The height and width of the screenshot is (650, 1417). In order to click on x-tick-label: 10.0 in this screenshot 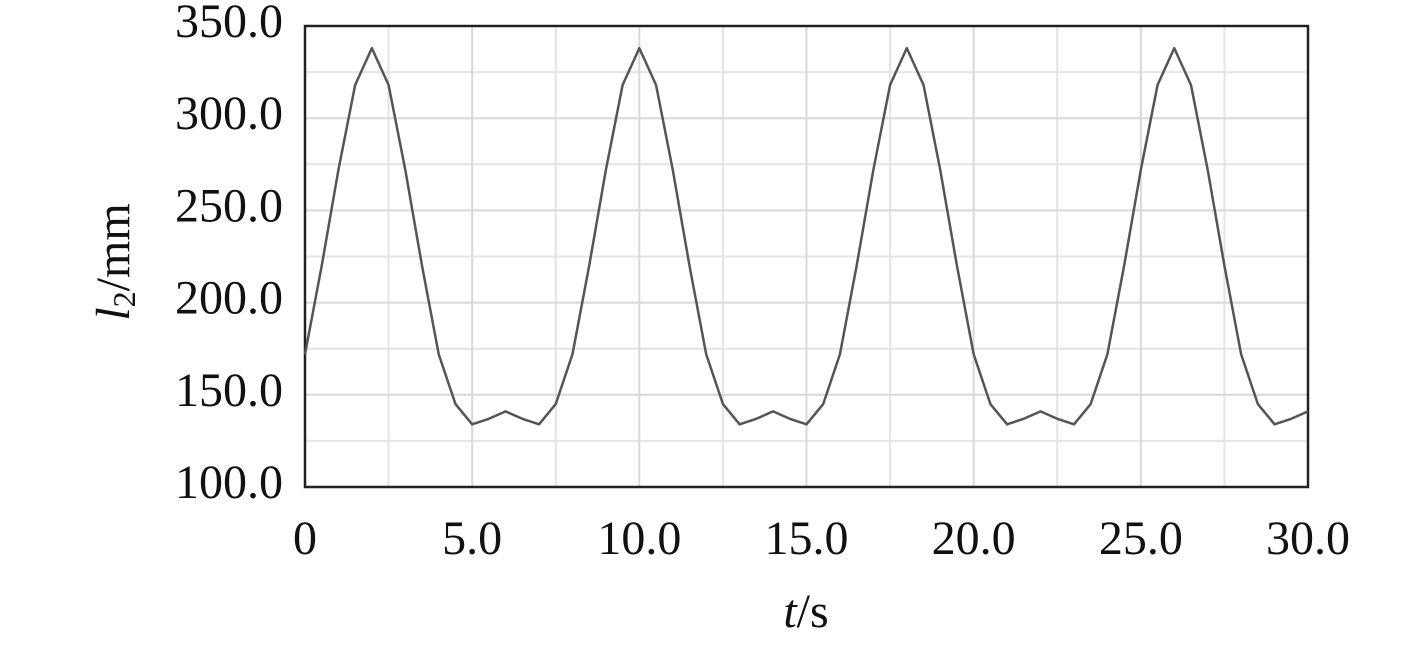, I will do `click(639, 538)`.